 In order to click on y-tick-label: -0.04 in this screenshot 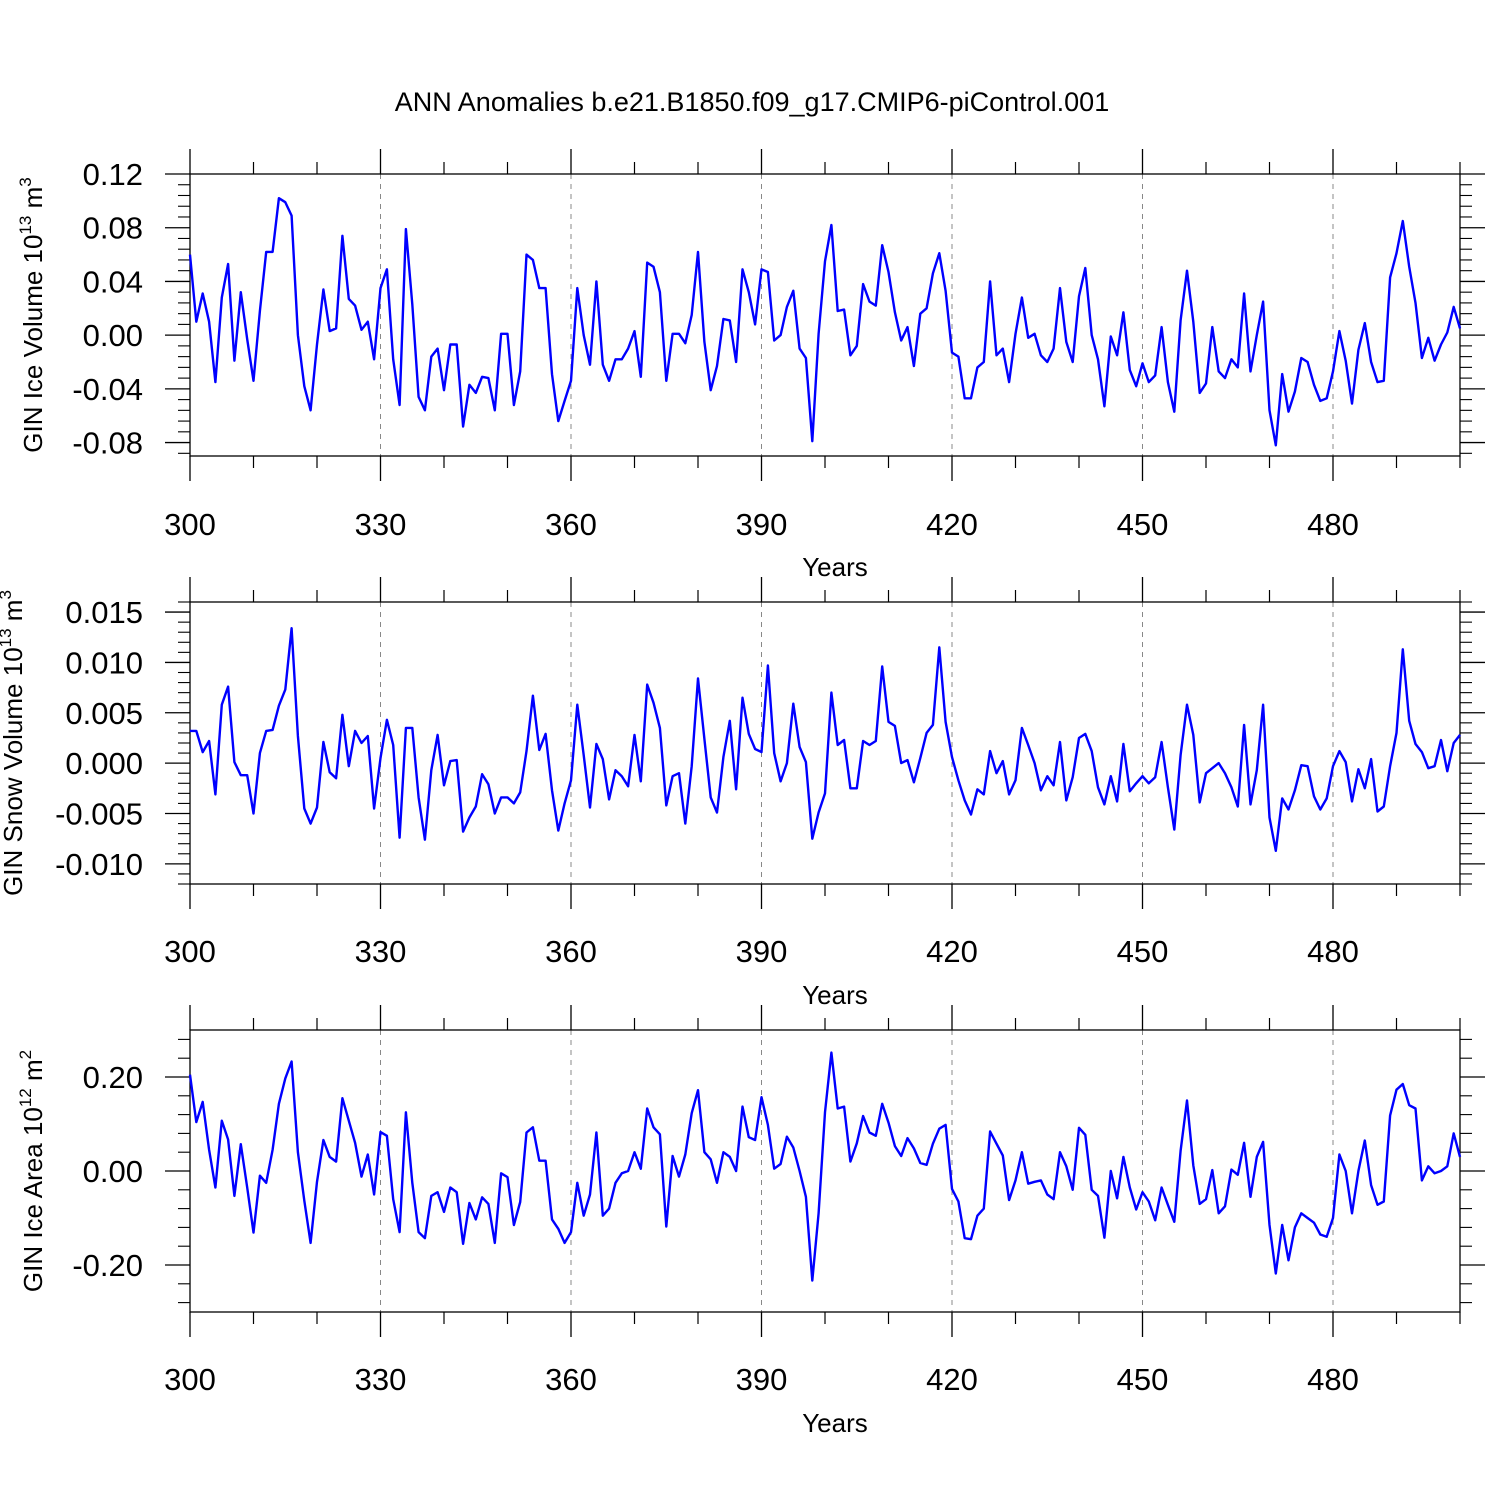, I will do `click(107, 389)`.